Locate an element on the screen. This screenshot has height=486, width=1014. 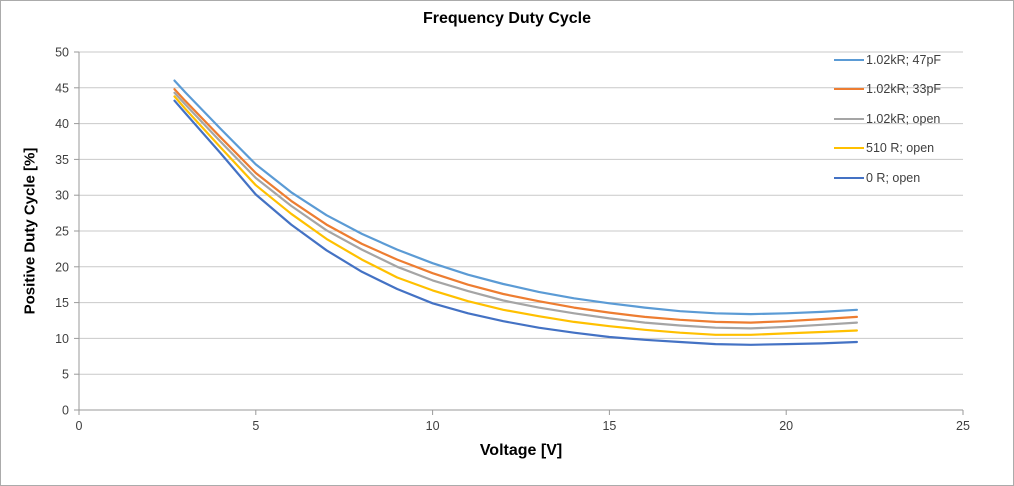
y-tick-label: 40 is located at coordinates (62, 124).